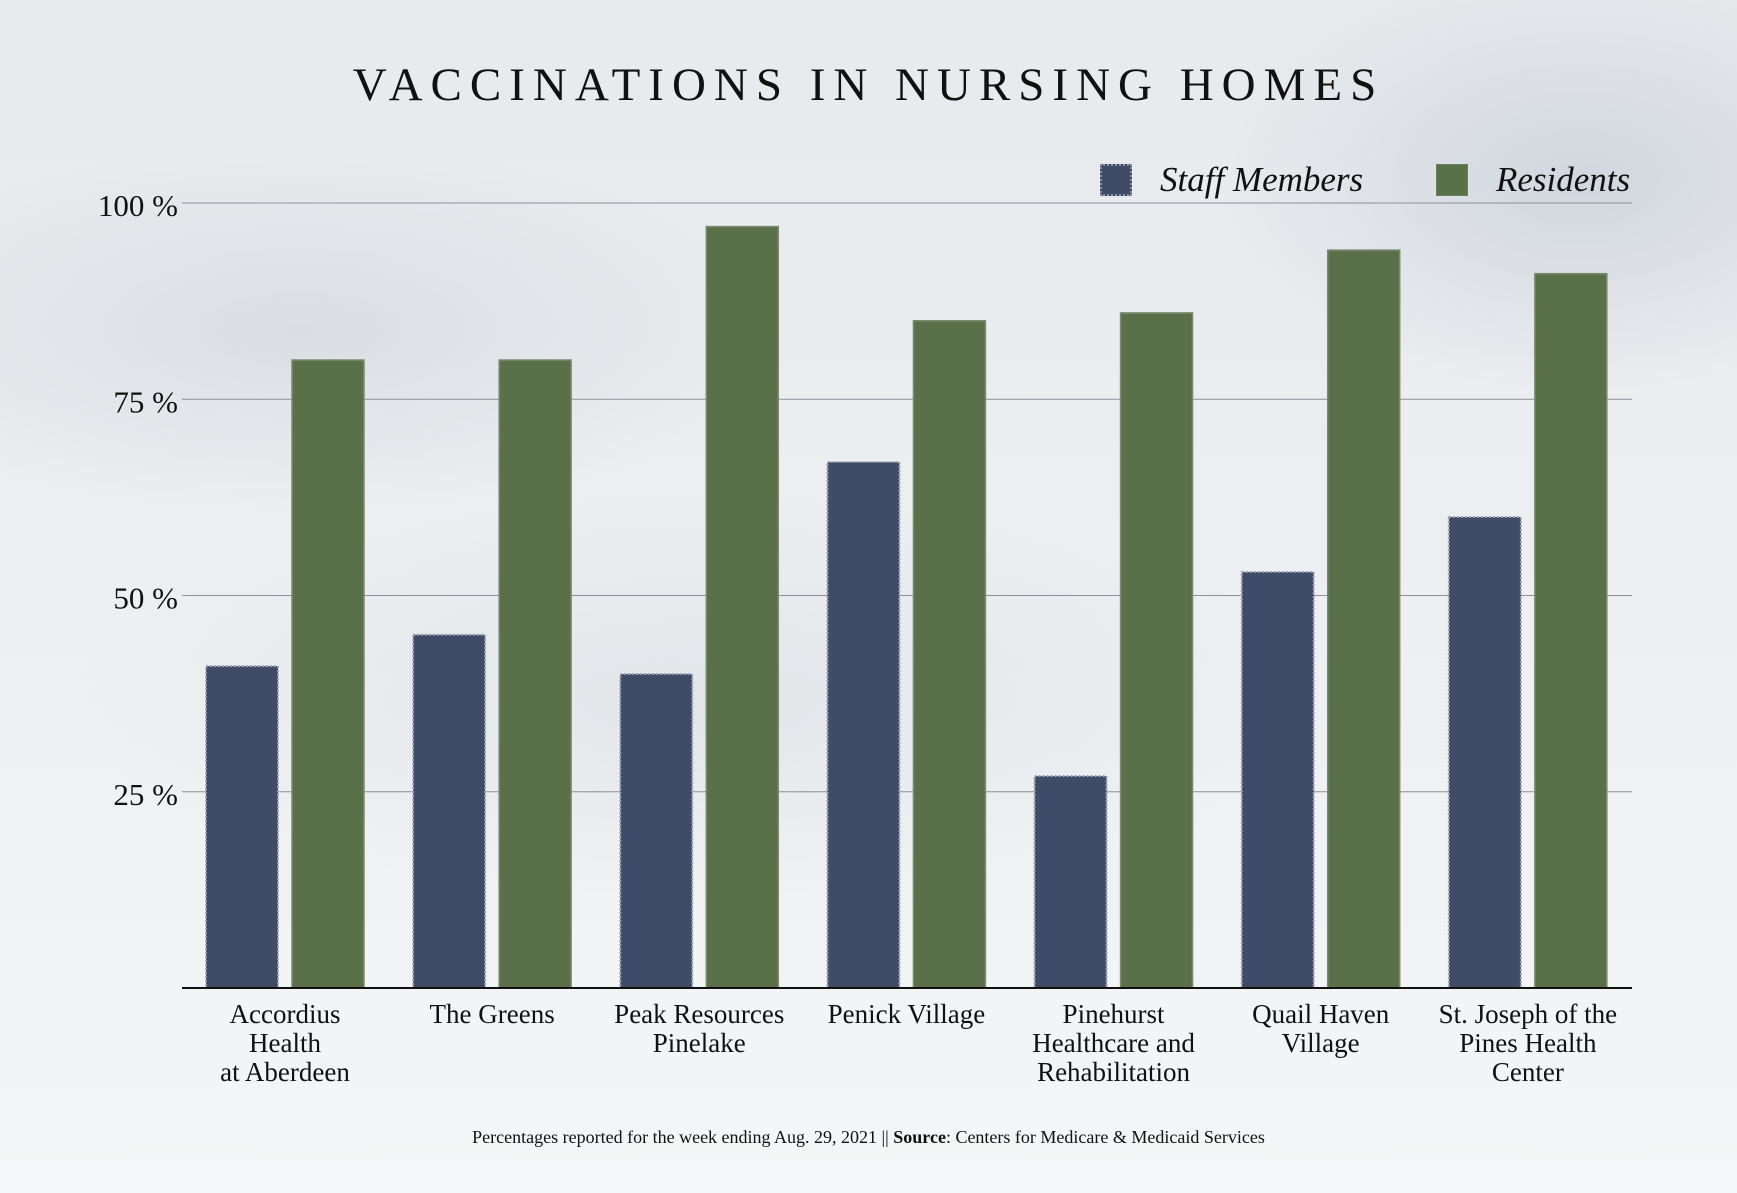  What do you see at coordinates (868, 85) in the screenshot?
I see `chart-title: VACCINATIONS IN NURSING HOMES` at bounding box center [868, 85].